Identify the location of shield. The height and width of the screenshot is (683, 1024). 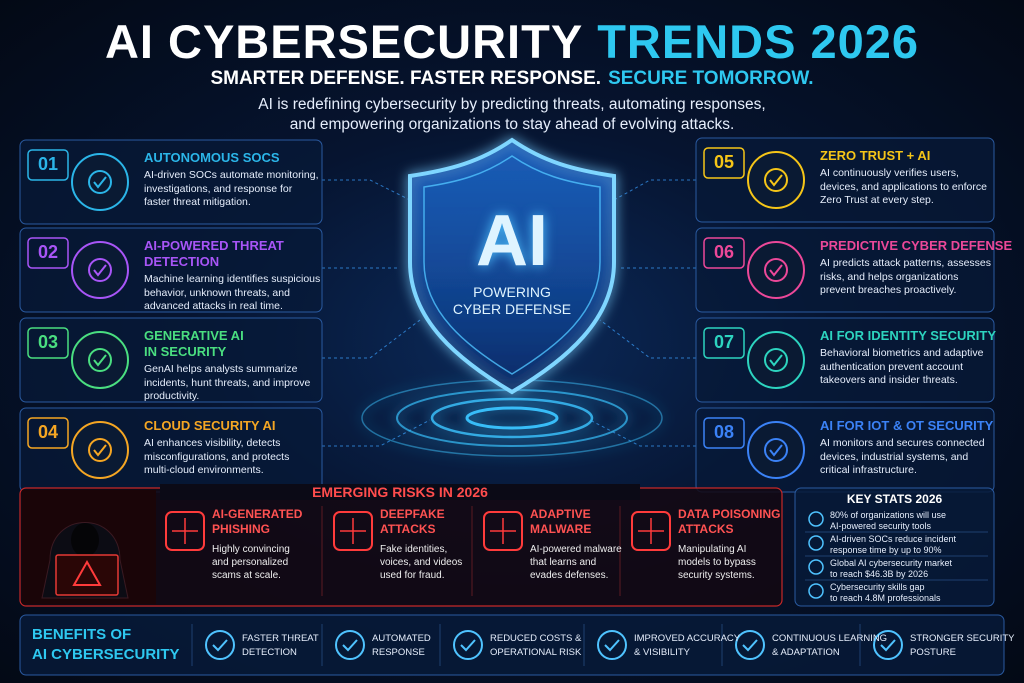
(512, 266).